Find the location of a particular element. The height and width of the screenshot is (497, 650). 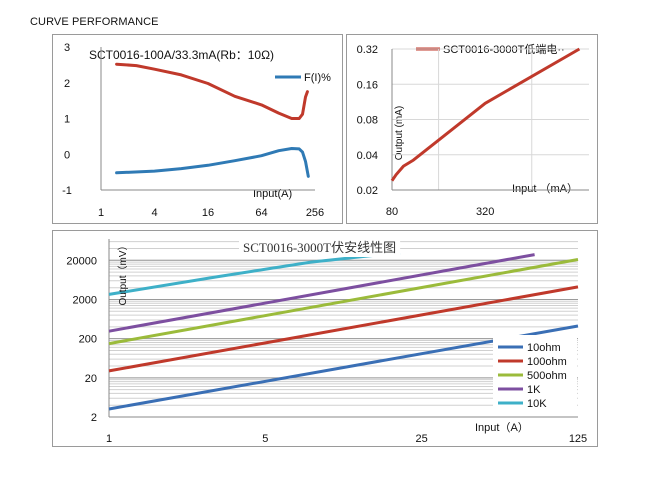

y-tick-label: 0.02 is located at coordinates (367, 191).